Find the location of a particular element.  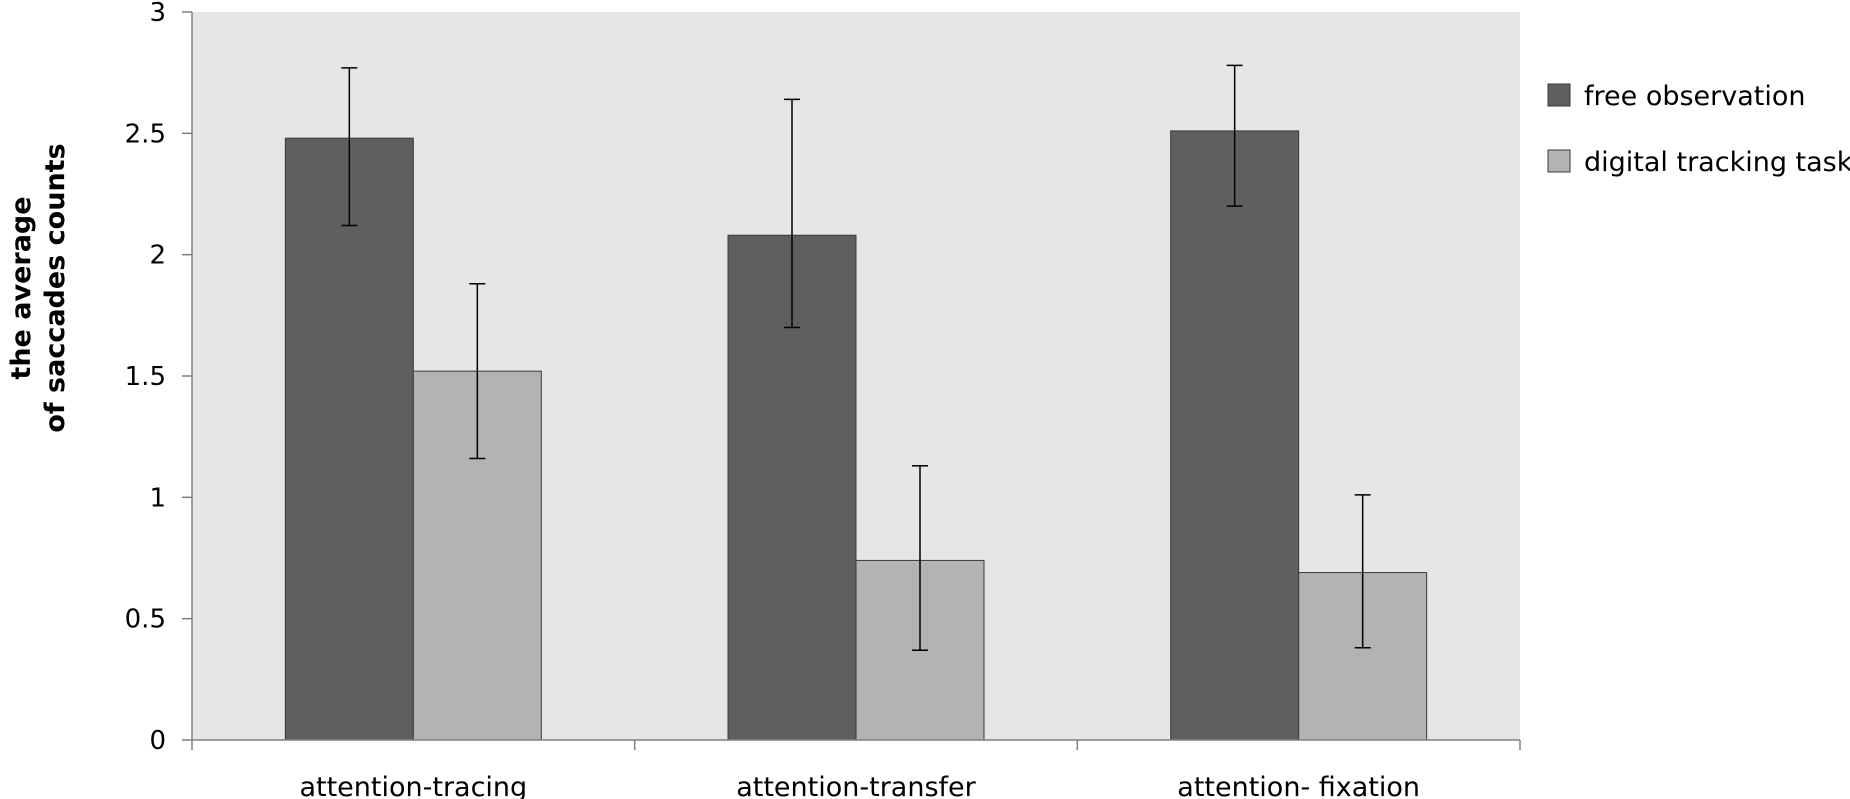

legend-label: digital tracking task is located at coordinates (1717, 162).